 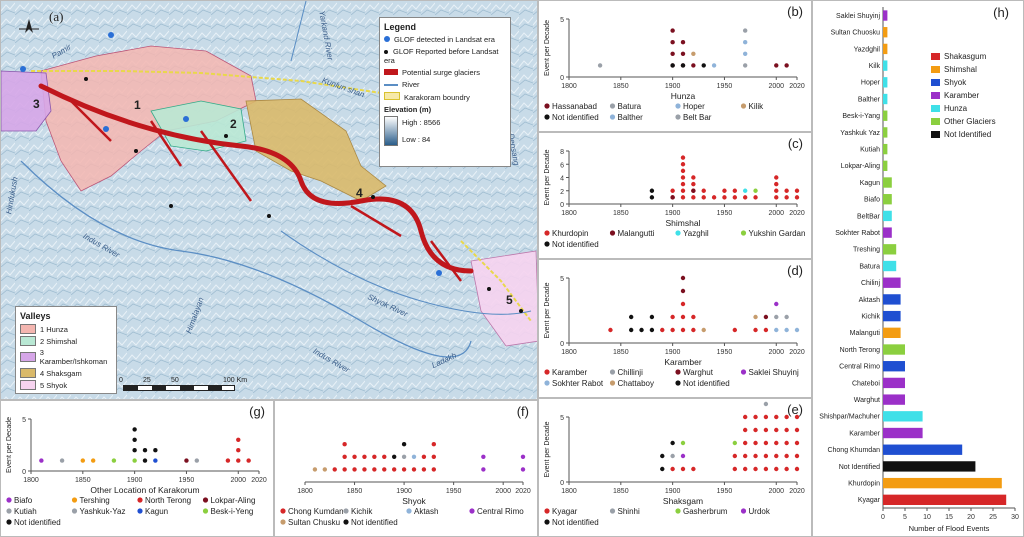 I want to click on panel-label: (g), so click(x=257, y=411).